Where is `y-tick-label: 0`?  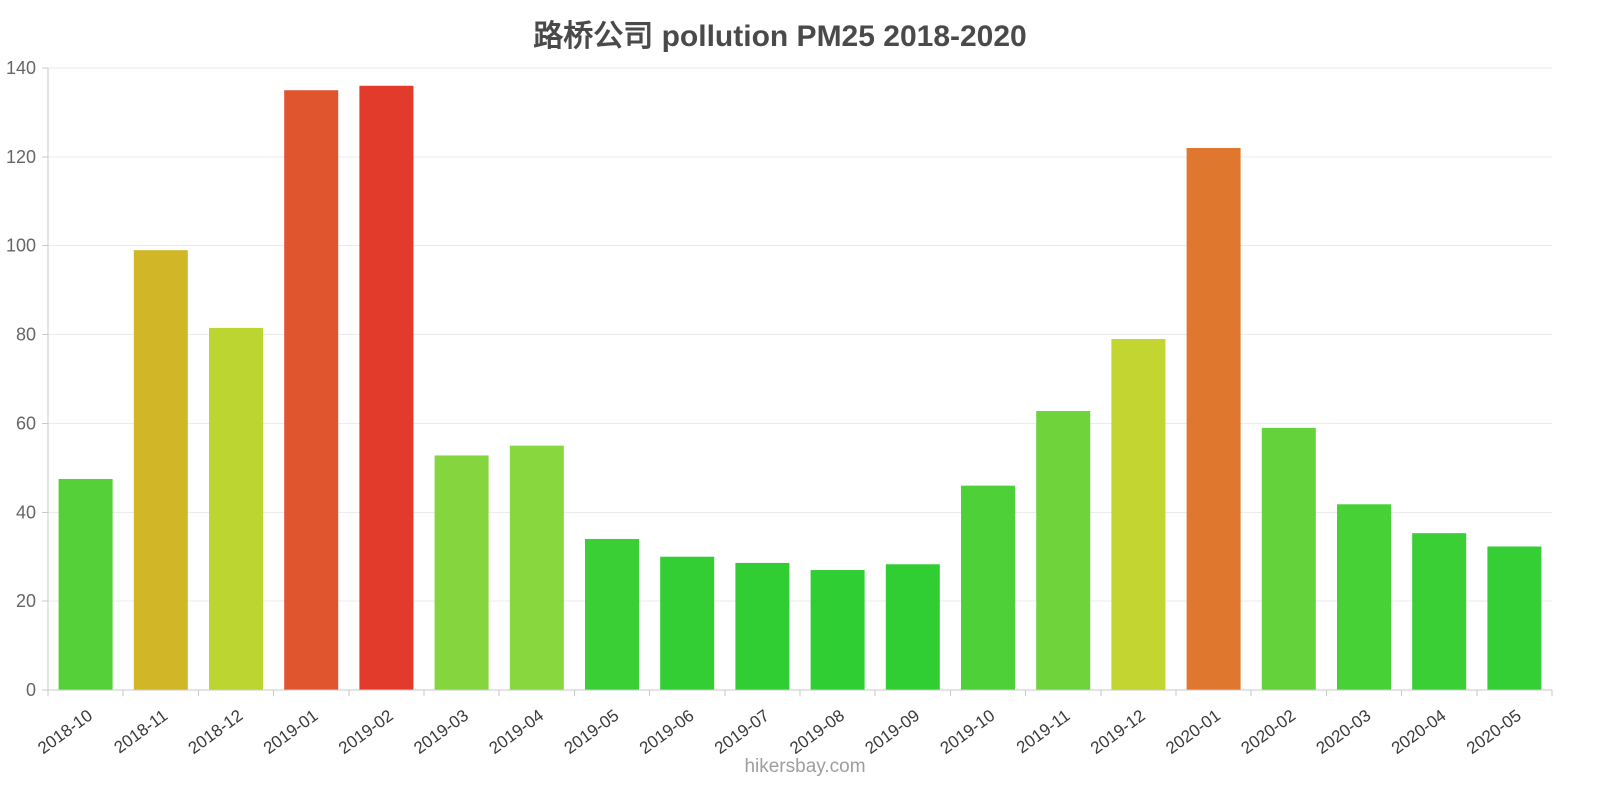
y-tick-label: 0 is located at coordinates (31, 690).